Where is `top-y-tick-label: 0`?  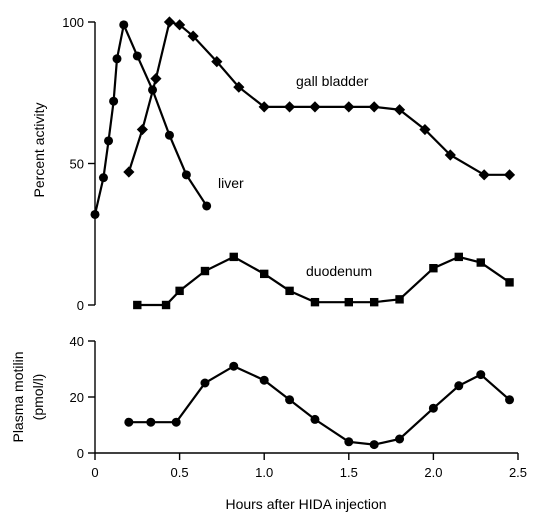 top-y-tick-label: 0 is located at coordinates (80, 305).